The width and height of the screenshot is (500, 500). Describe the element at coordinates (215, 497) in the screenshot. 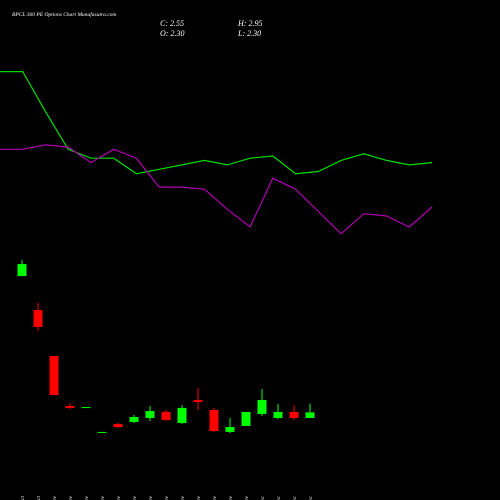

I see `x-tick-label: 26 Nov` at that location.